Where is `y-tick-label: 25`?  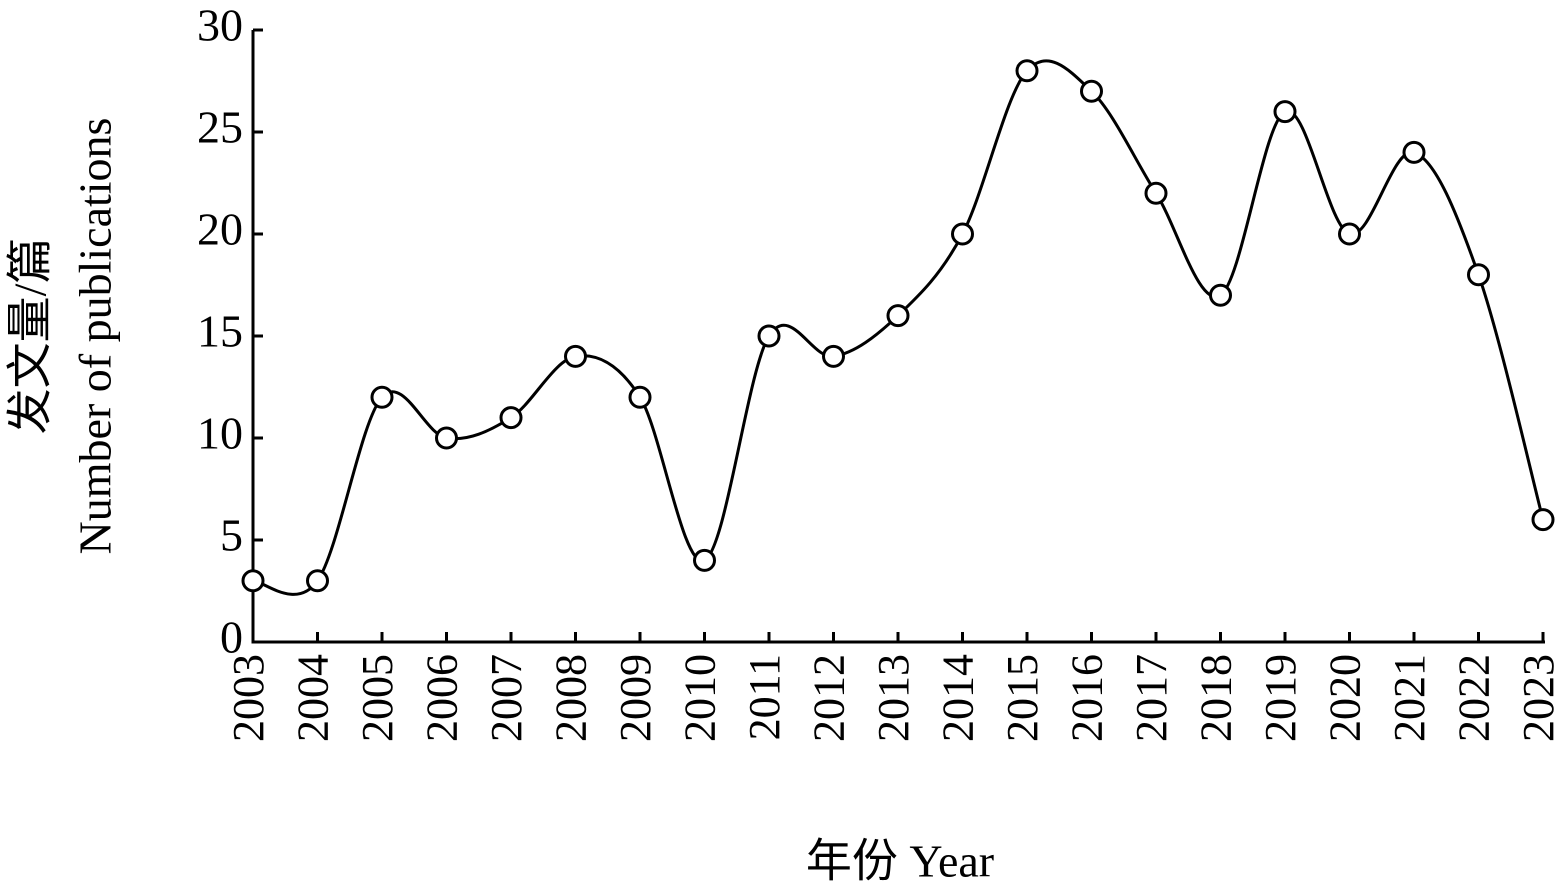
y-tick-label: 25 is located at coordinates (220, 127).